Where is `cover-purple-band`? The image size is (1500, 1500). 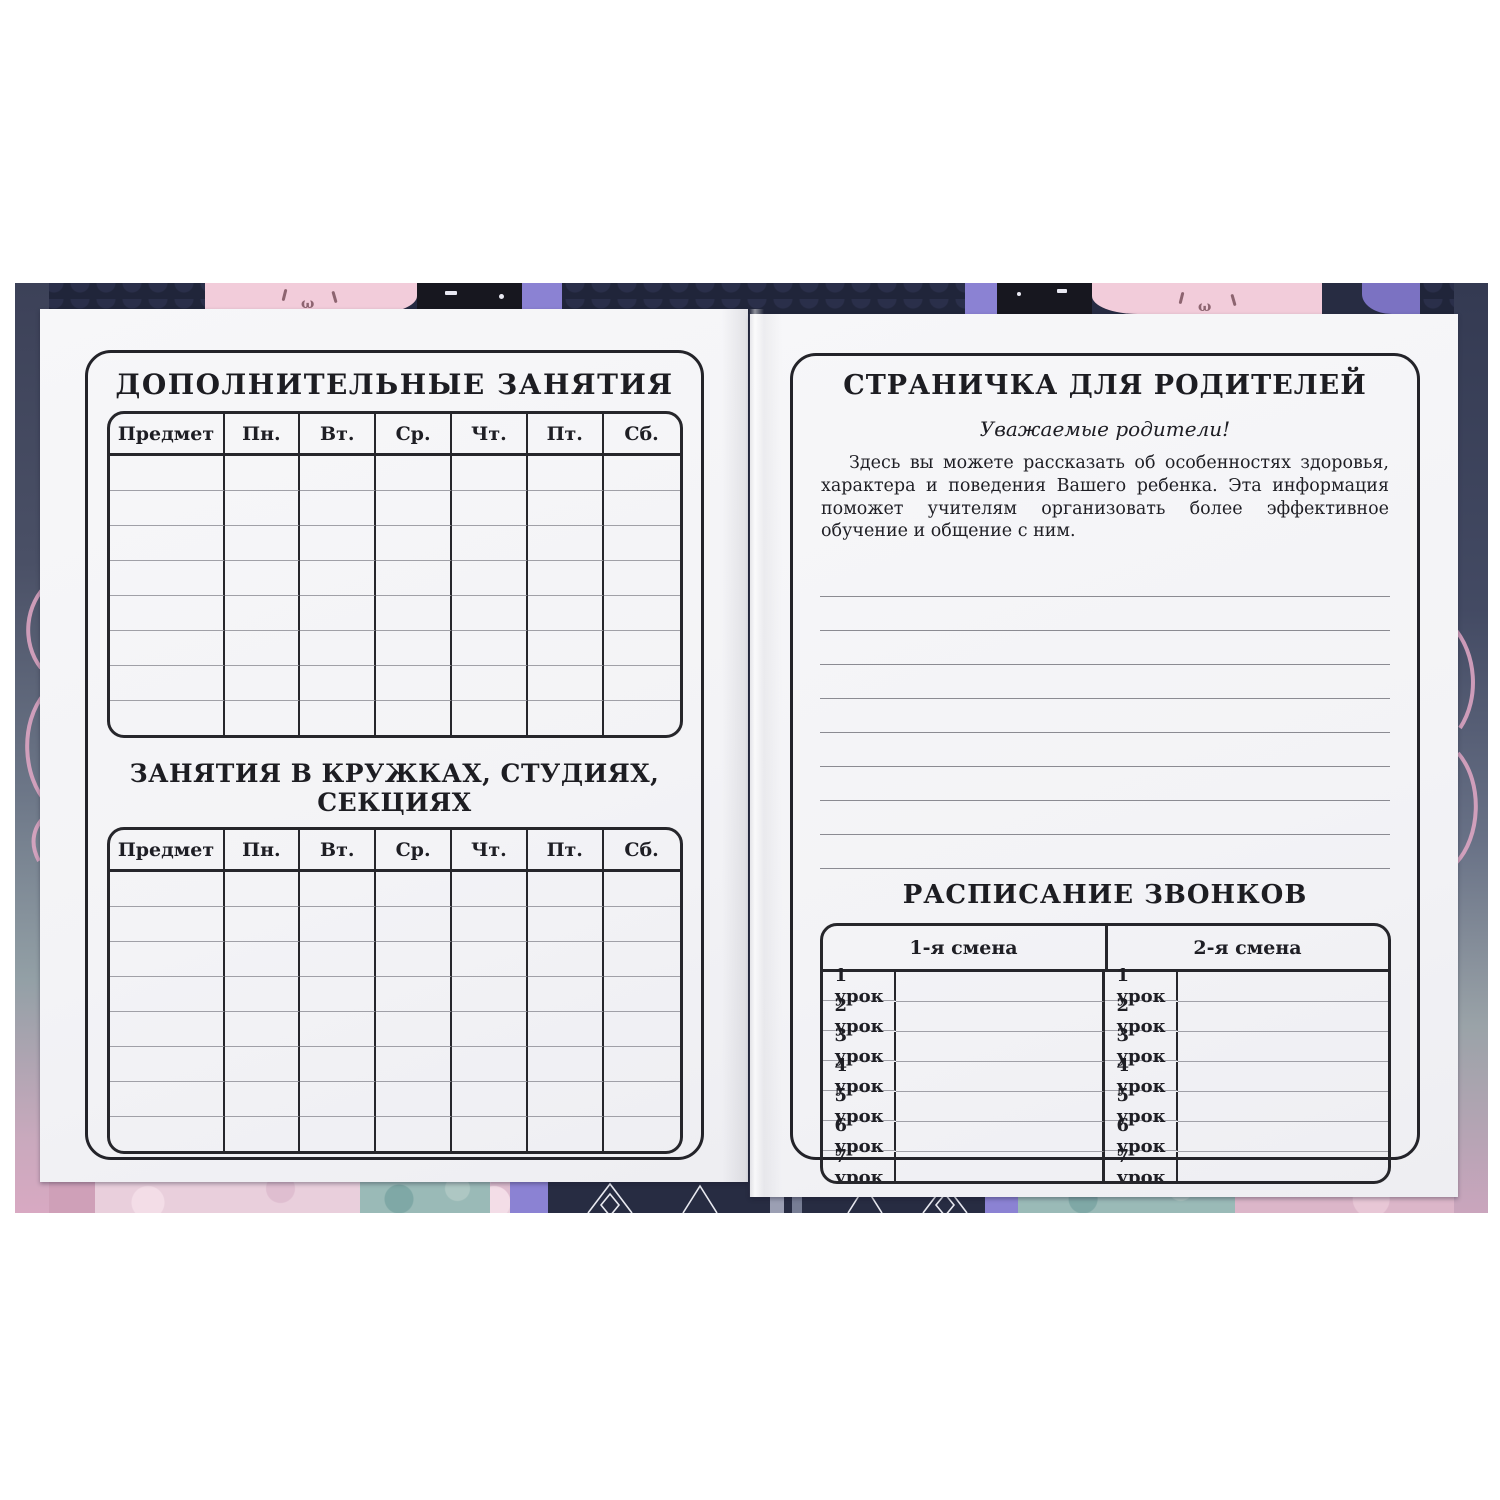
cover-purple-band is located at coordinates (529, 1195).